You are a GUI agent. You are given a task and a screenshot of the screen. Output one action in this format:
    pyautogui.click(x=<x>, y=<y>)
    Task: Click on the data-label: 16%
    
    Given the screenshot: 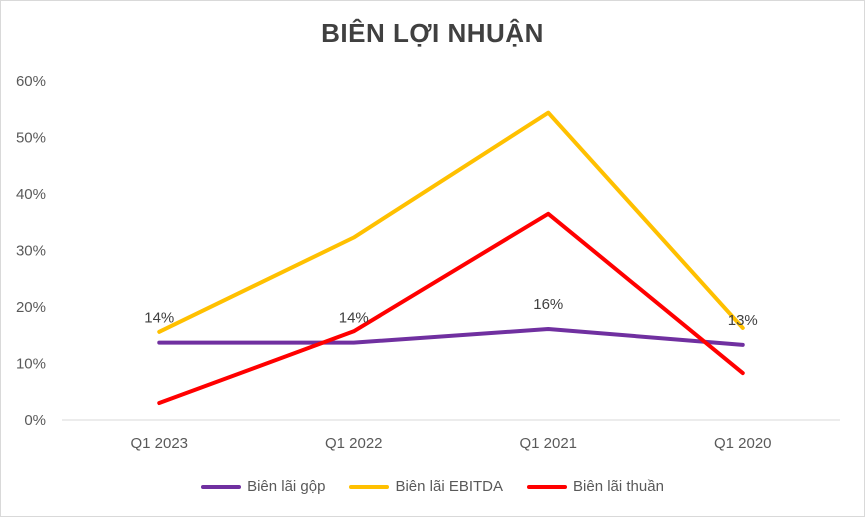 What is the action you would take?
    pyautogui.click(x=548, y=304)
    